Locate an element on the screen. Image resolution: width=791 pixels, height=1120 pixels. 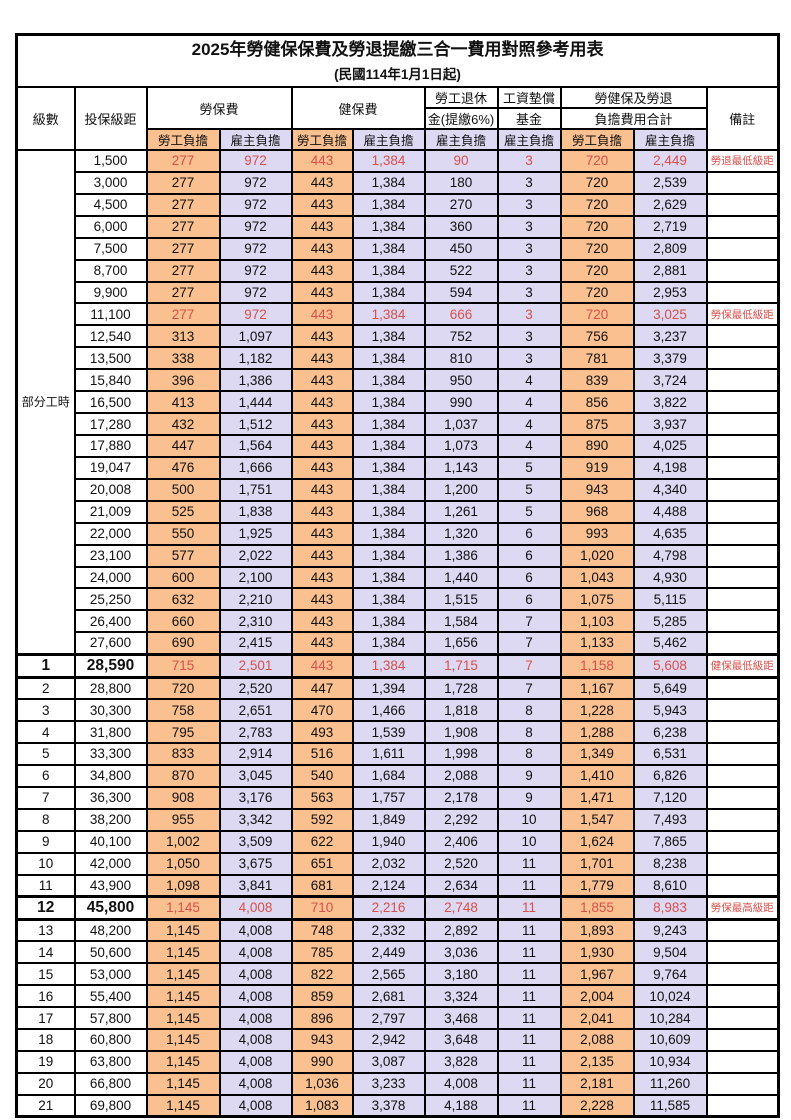
cell-health-employer: 2,565 is located at coordinates (388, 974).